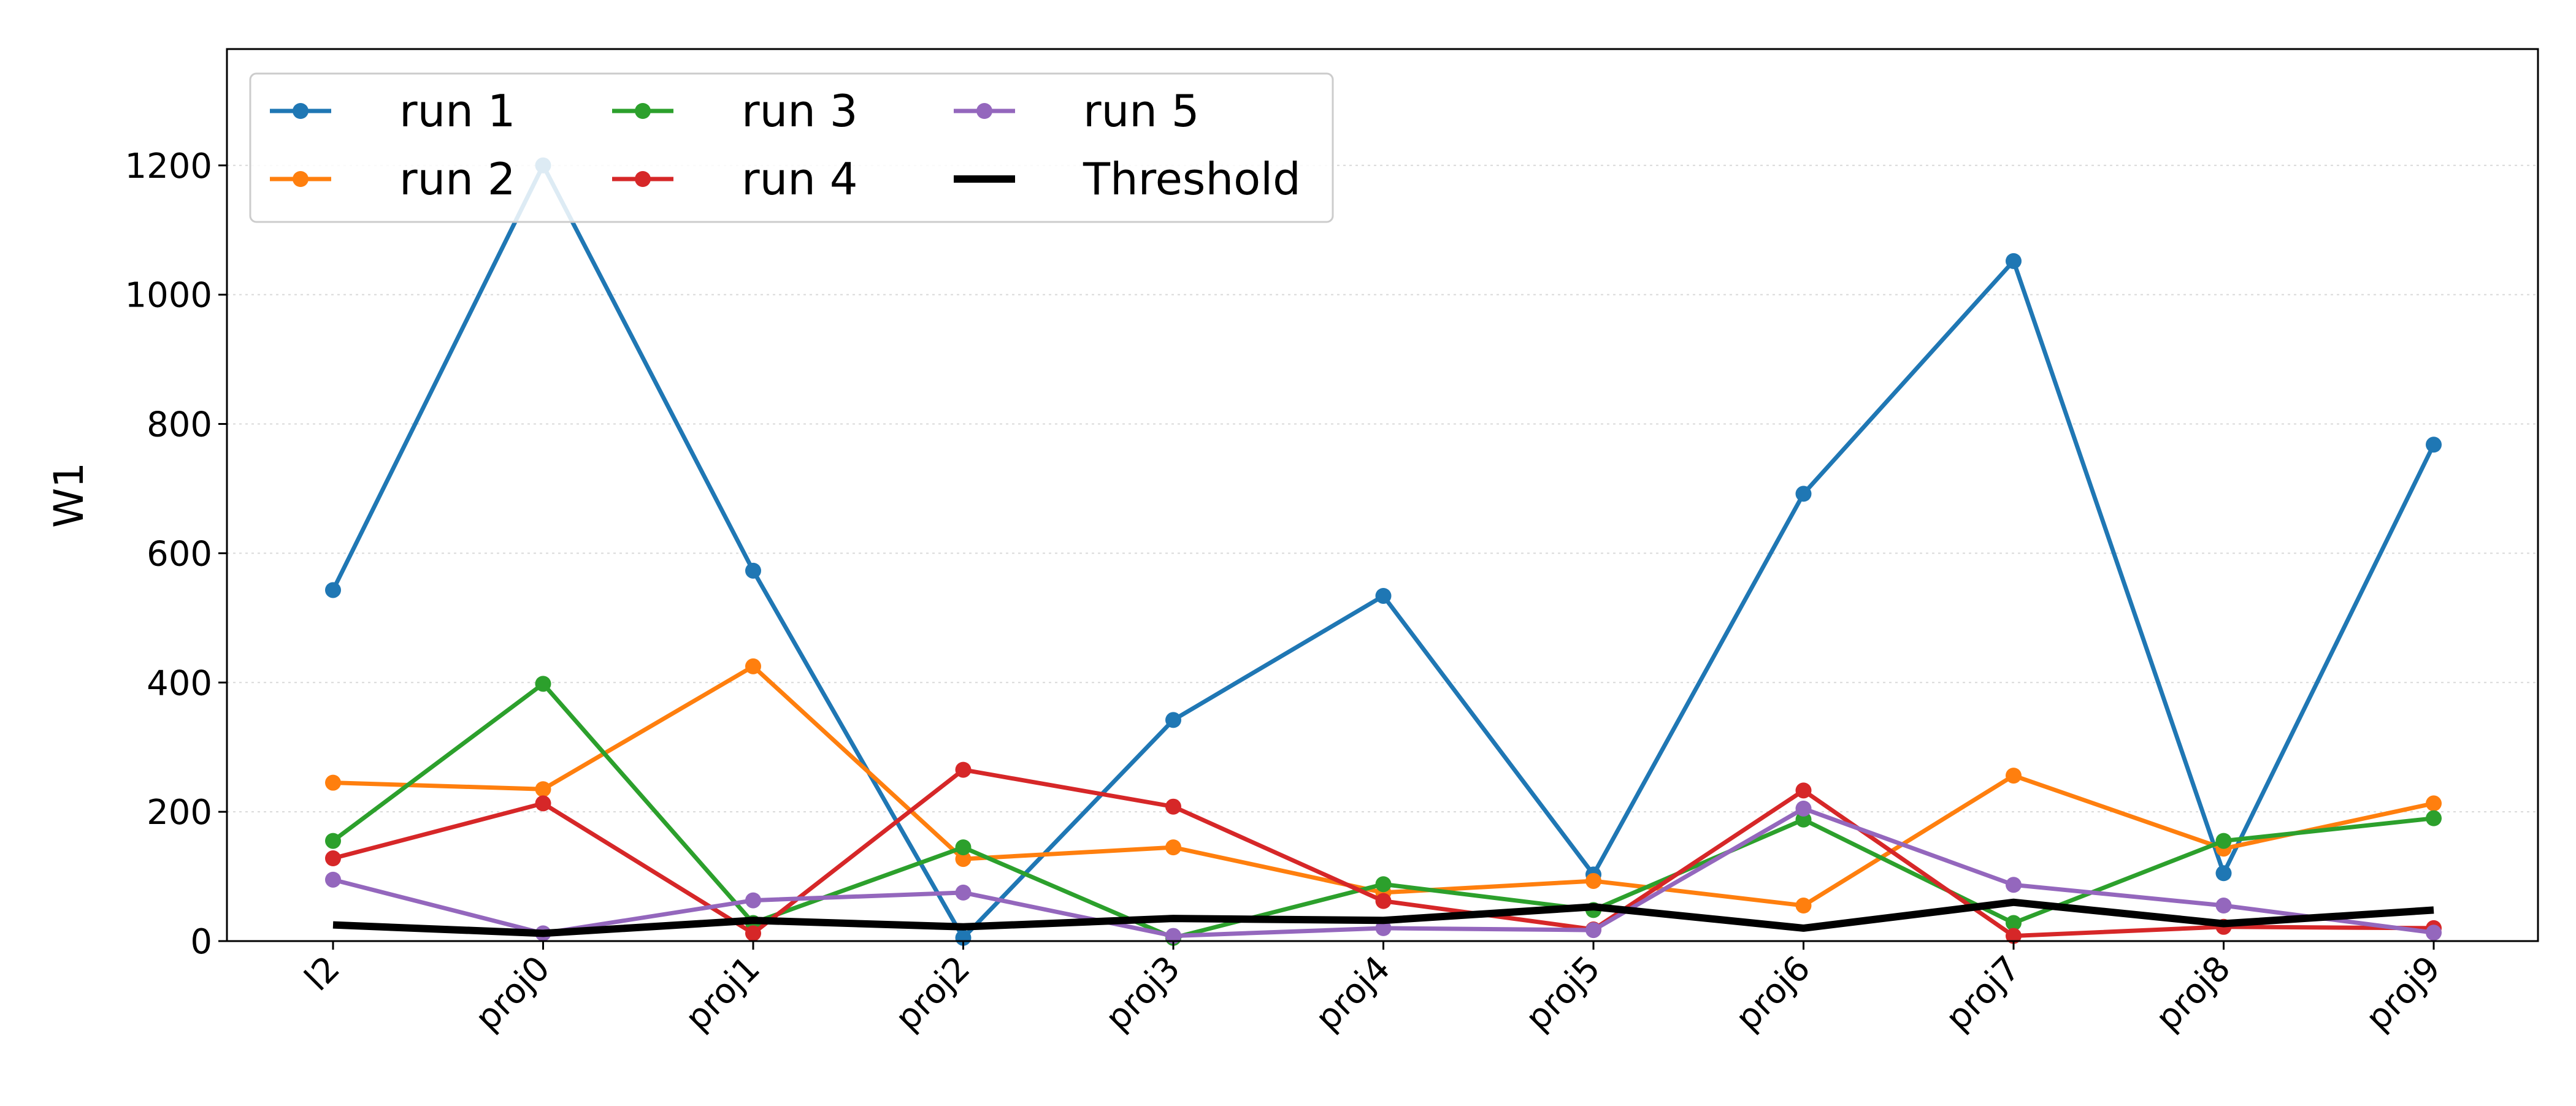 The width and height of the screenshot is (2576, 1106). I want to click on y-tick-label: 400, so click(179, 683).